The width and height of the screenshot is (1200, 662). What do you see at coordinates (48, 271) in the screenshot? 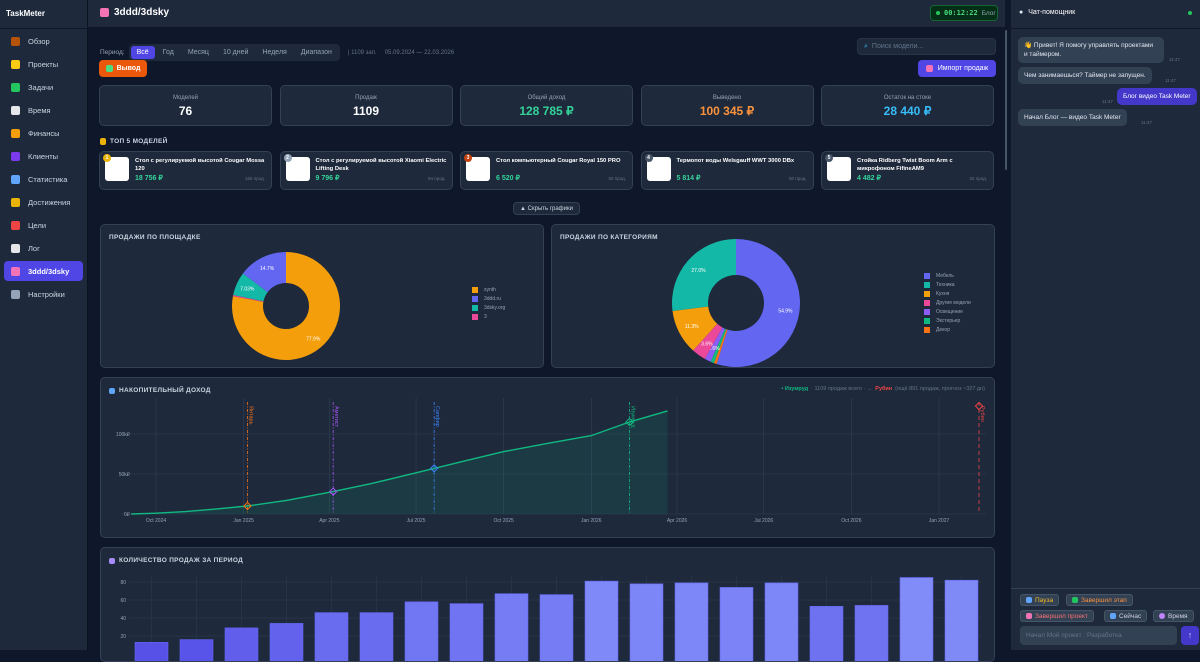
I see `sidebar-item-label: 3ddd/3dsky` at bounding box center [48, 271].